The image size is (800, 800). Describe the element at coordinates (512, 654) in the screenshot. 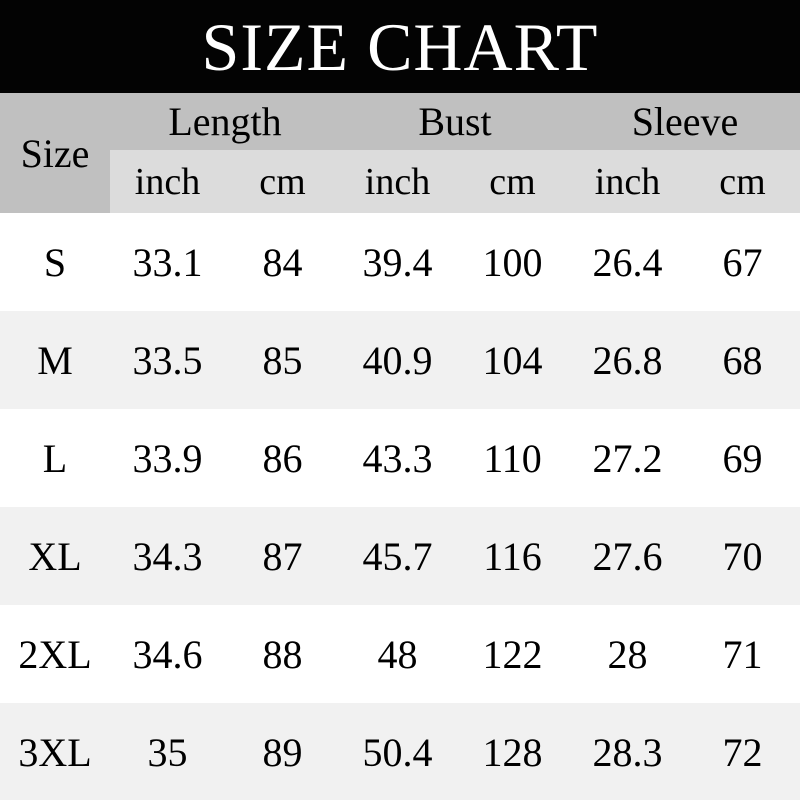

I see `cell-bust-cm: 122` at that location.